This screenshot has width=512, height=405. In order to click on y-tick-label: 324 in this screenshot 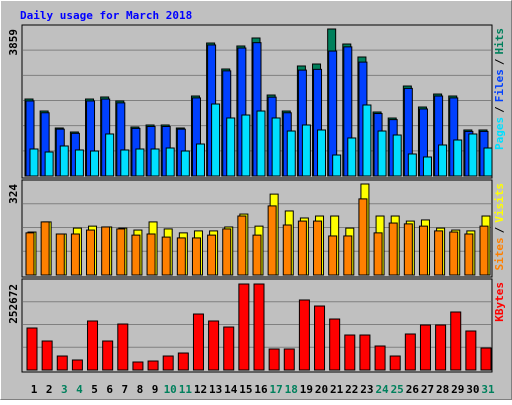, I will do `click(13, 194)`.